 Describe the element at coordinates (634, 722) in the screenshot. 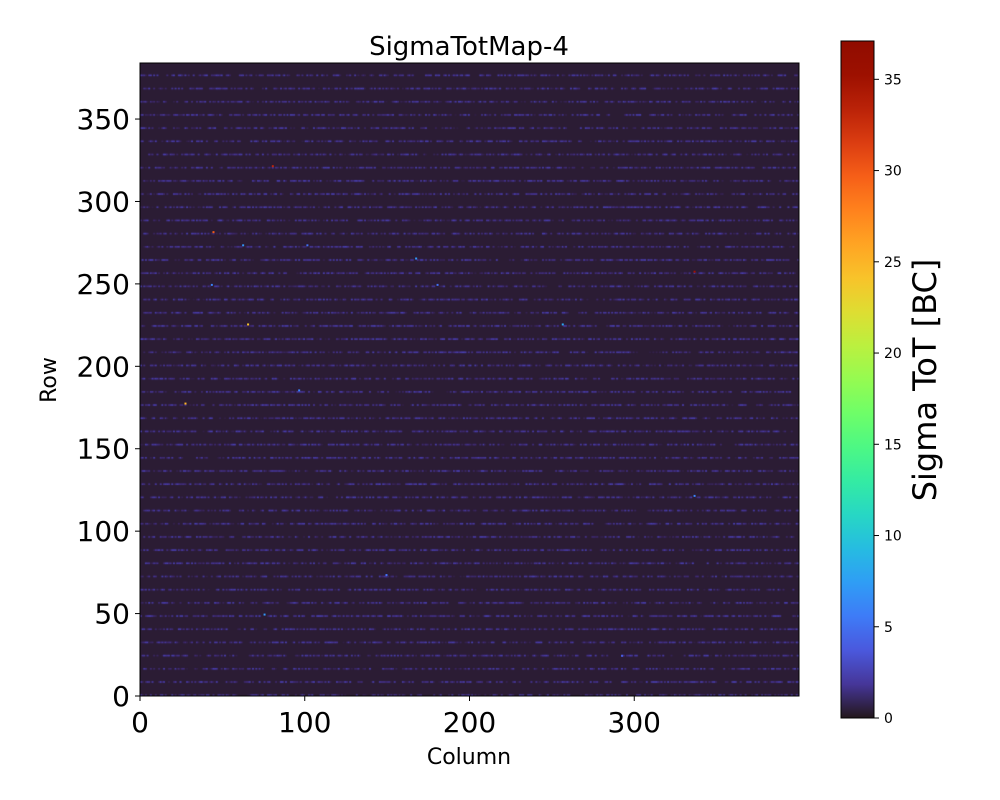

I see `x-tick-label: 300` at that location.